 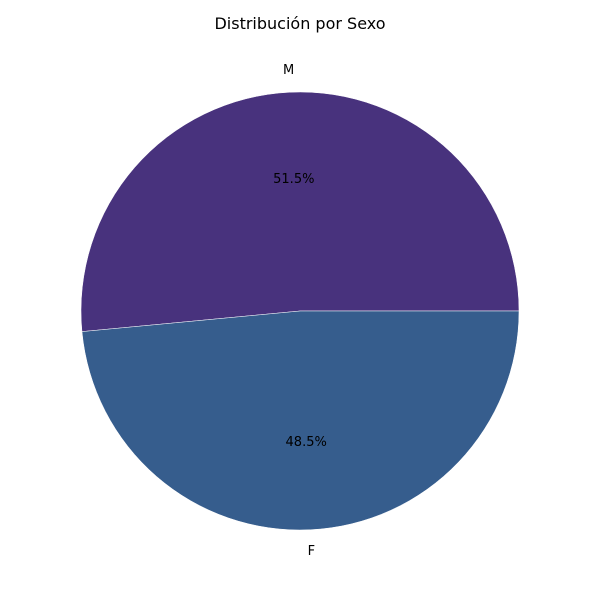 What do you see at coordinates (288, 70) in the screenshot?
I see `slice-label-m: M` at bounding box center [288, 70].